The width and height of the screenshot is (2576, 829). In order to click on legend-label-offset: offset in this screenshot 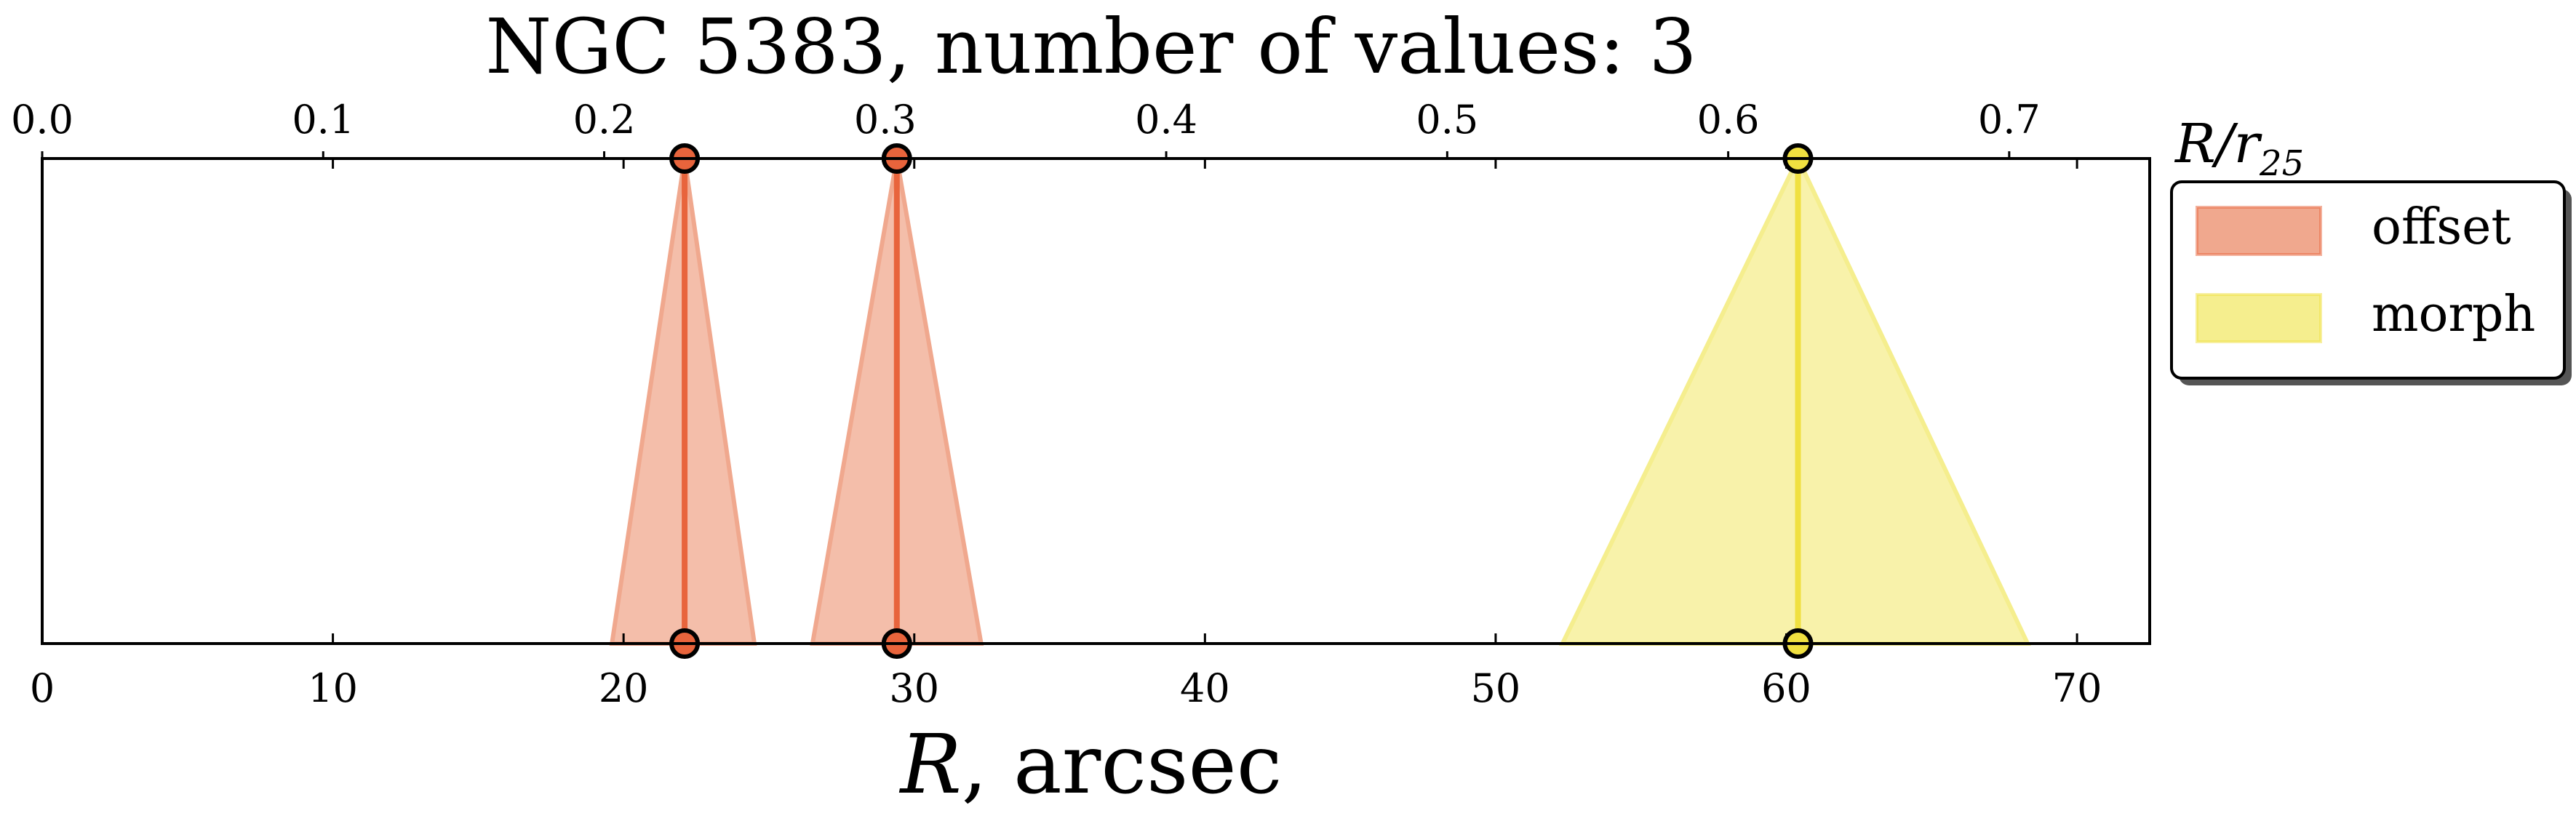, I will do `click(2441, 228)`.